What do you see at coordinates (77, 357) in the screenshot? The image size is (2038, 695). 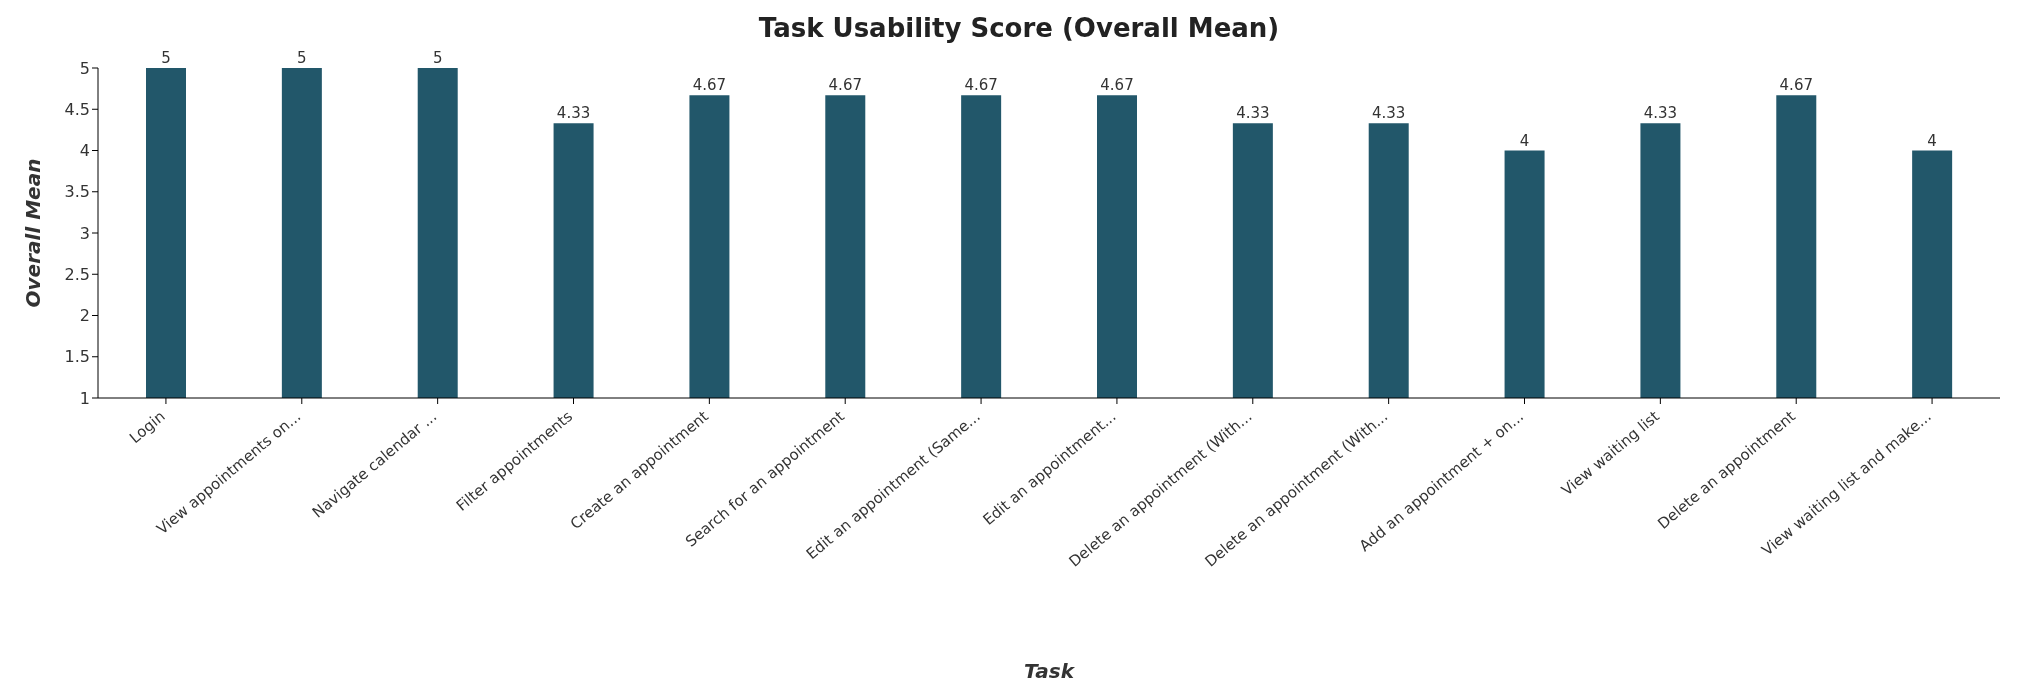 I see `y-tick-label: 1.5` at bounding box center [77, 357].